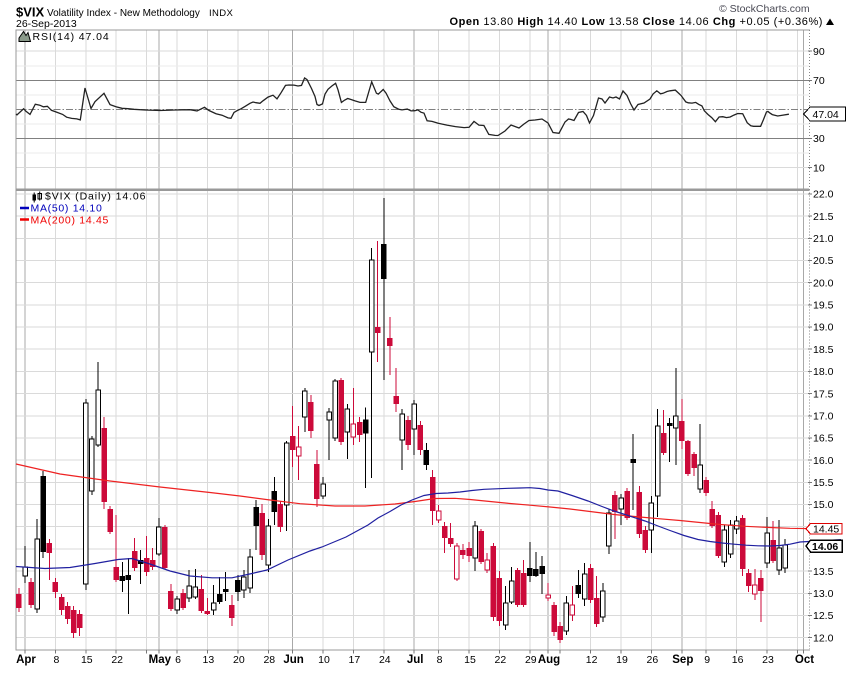  What do you see at coordinates (823, 372) in the screenshot?
I see `svg-text: 18.0` at bounding box center [823, 372].